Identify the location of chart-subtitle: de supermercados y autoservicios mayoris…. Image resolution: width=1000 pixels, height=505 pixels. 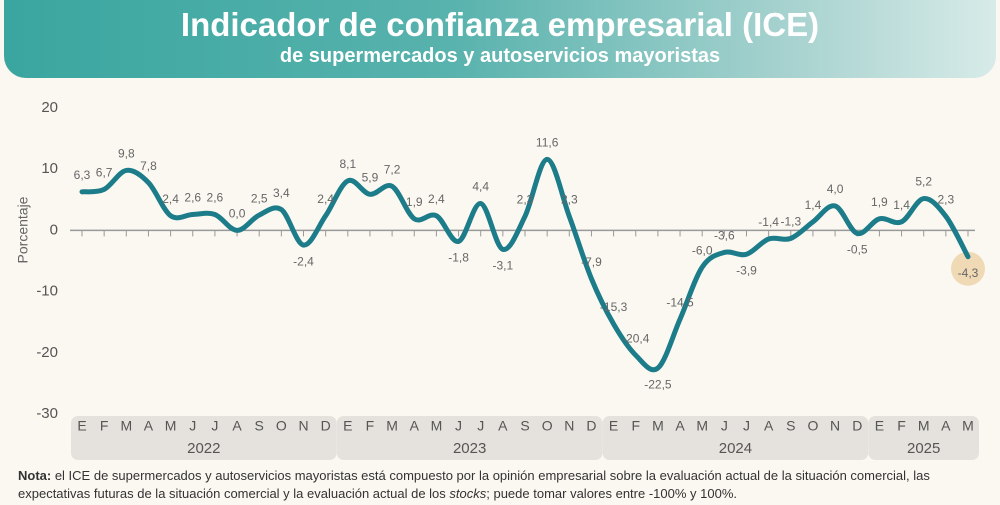
(500, 56).